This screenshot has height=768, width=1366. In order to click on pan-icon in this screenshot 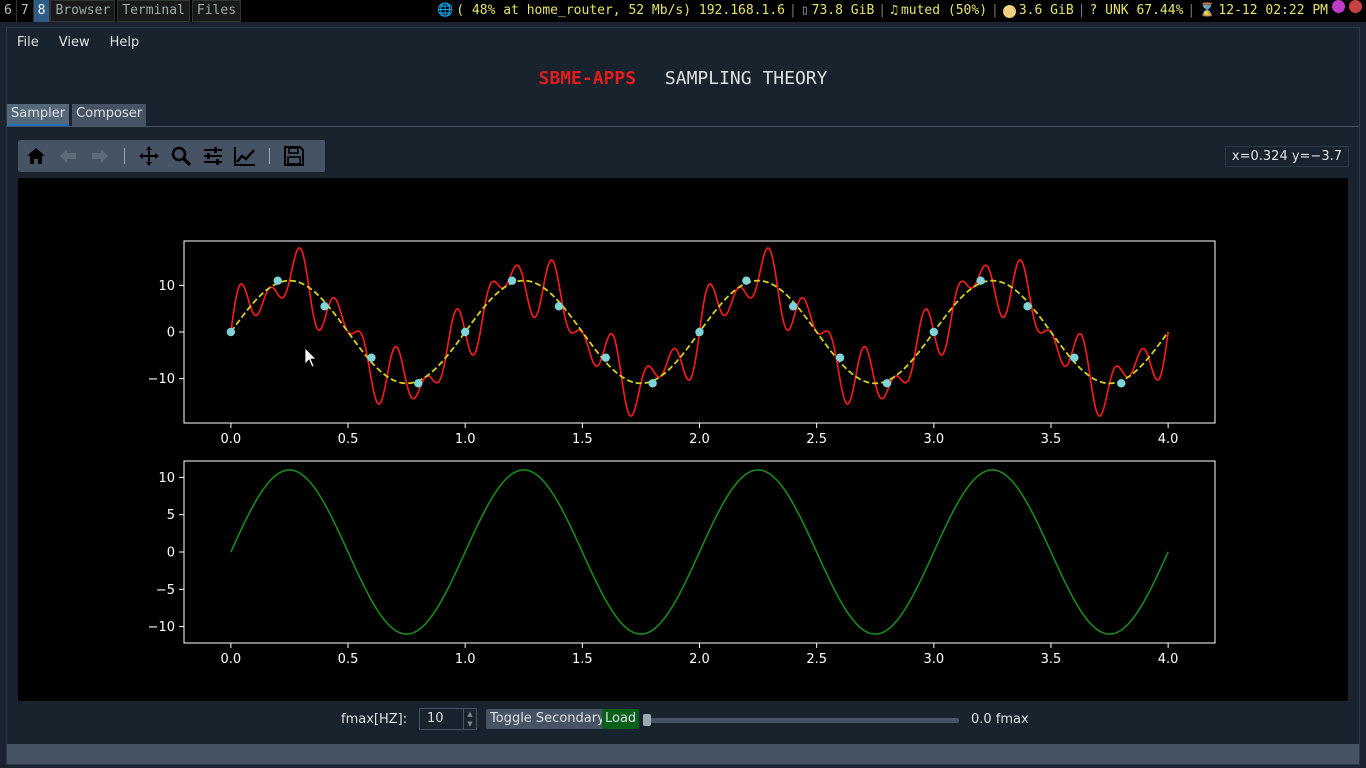, I will do `click(149, 156)`.